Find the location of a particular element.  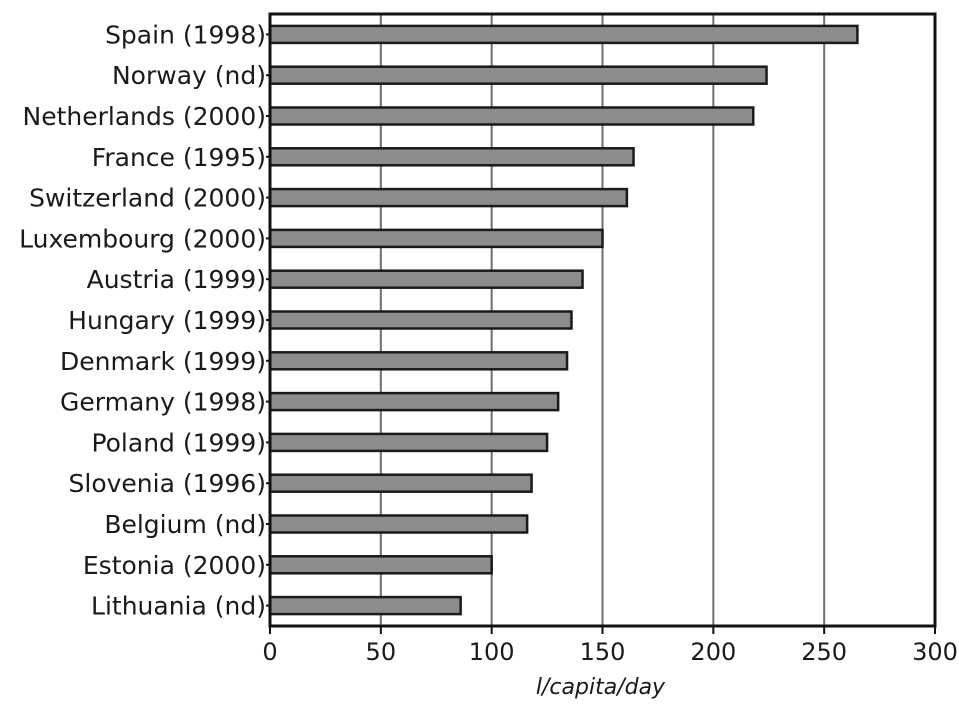

category-label: Poland (1999) is located at coordinates (178, 442).